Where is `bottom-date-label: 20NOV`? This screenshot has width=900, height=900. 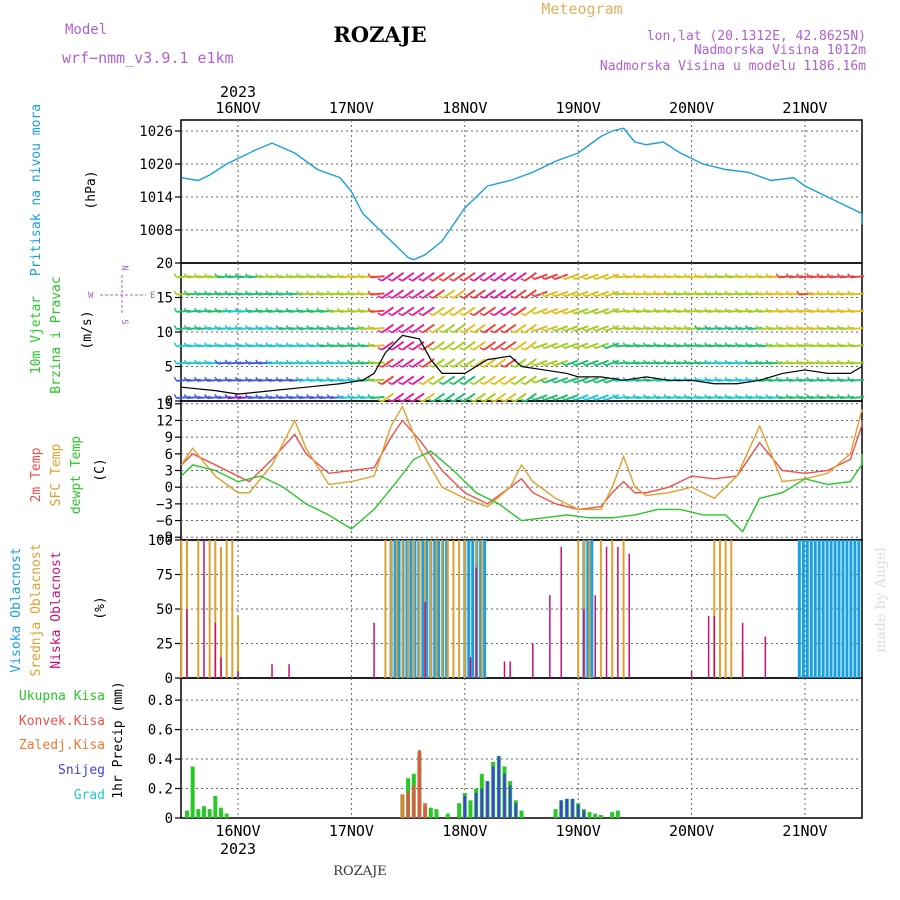
bottom-date-label: 20NOV is located at coordinates (691, 831).